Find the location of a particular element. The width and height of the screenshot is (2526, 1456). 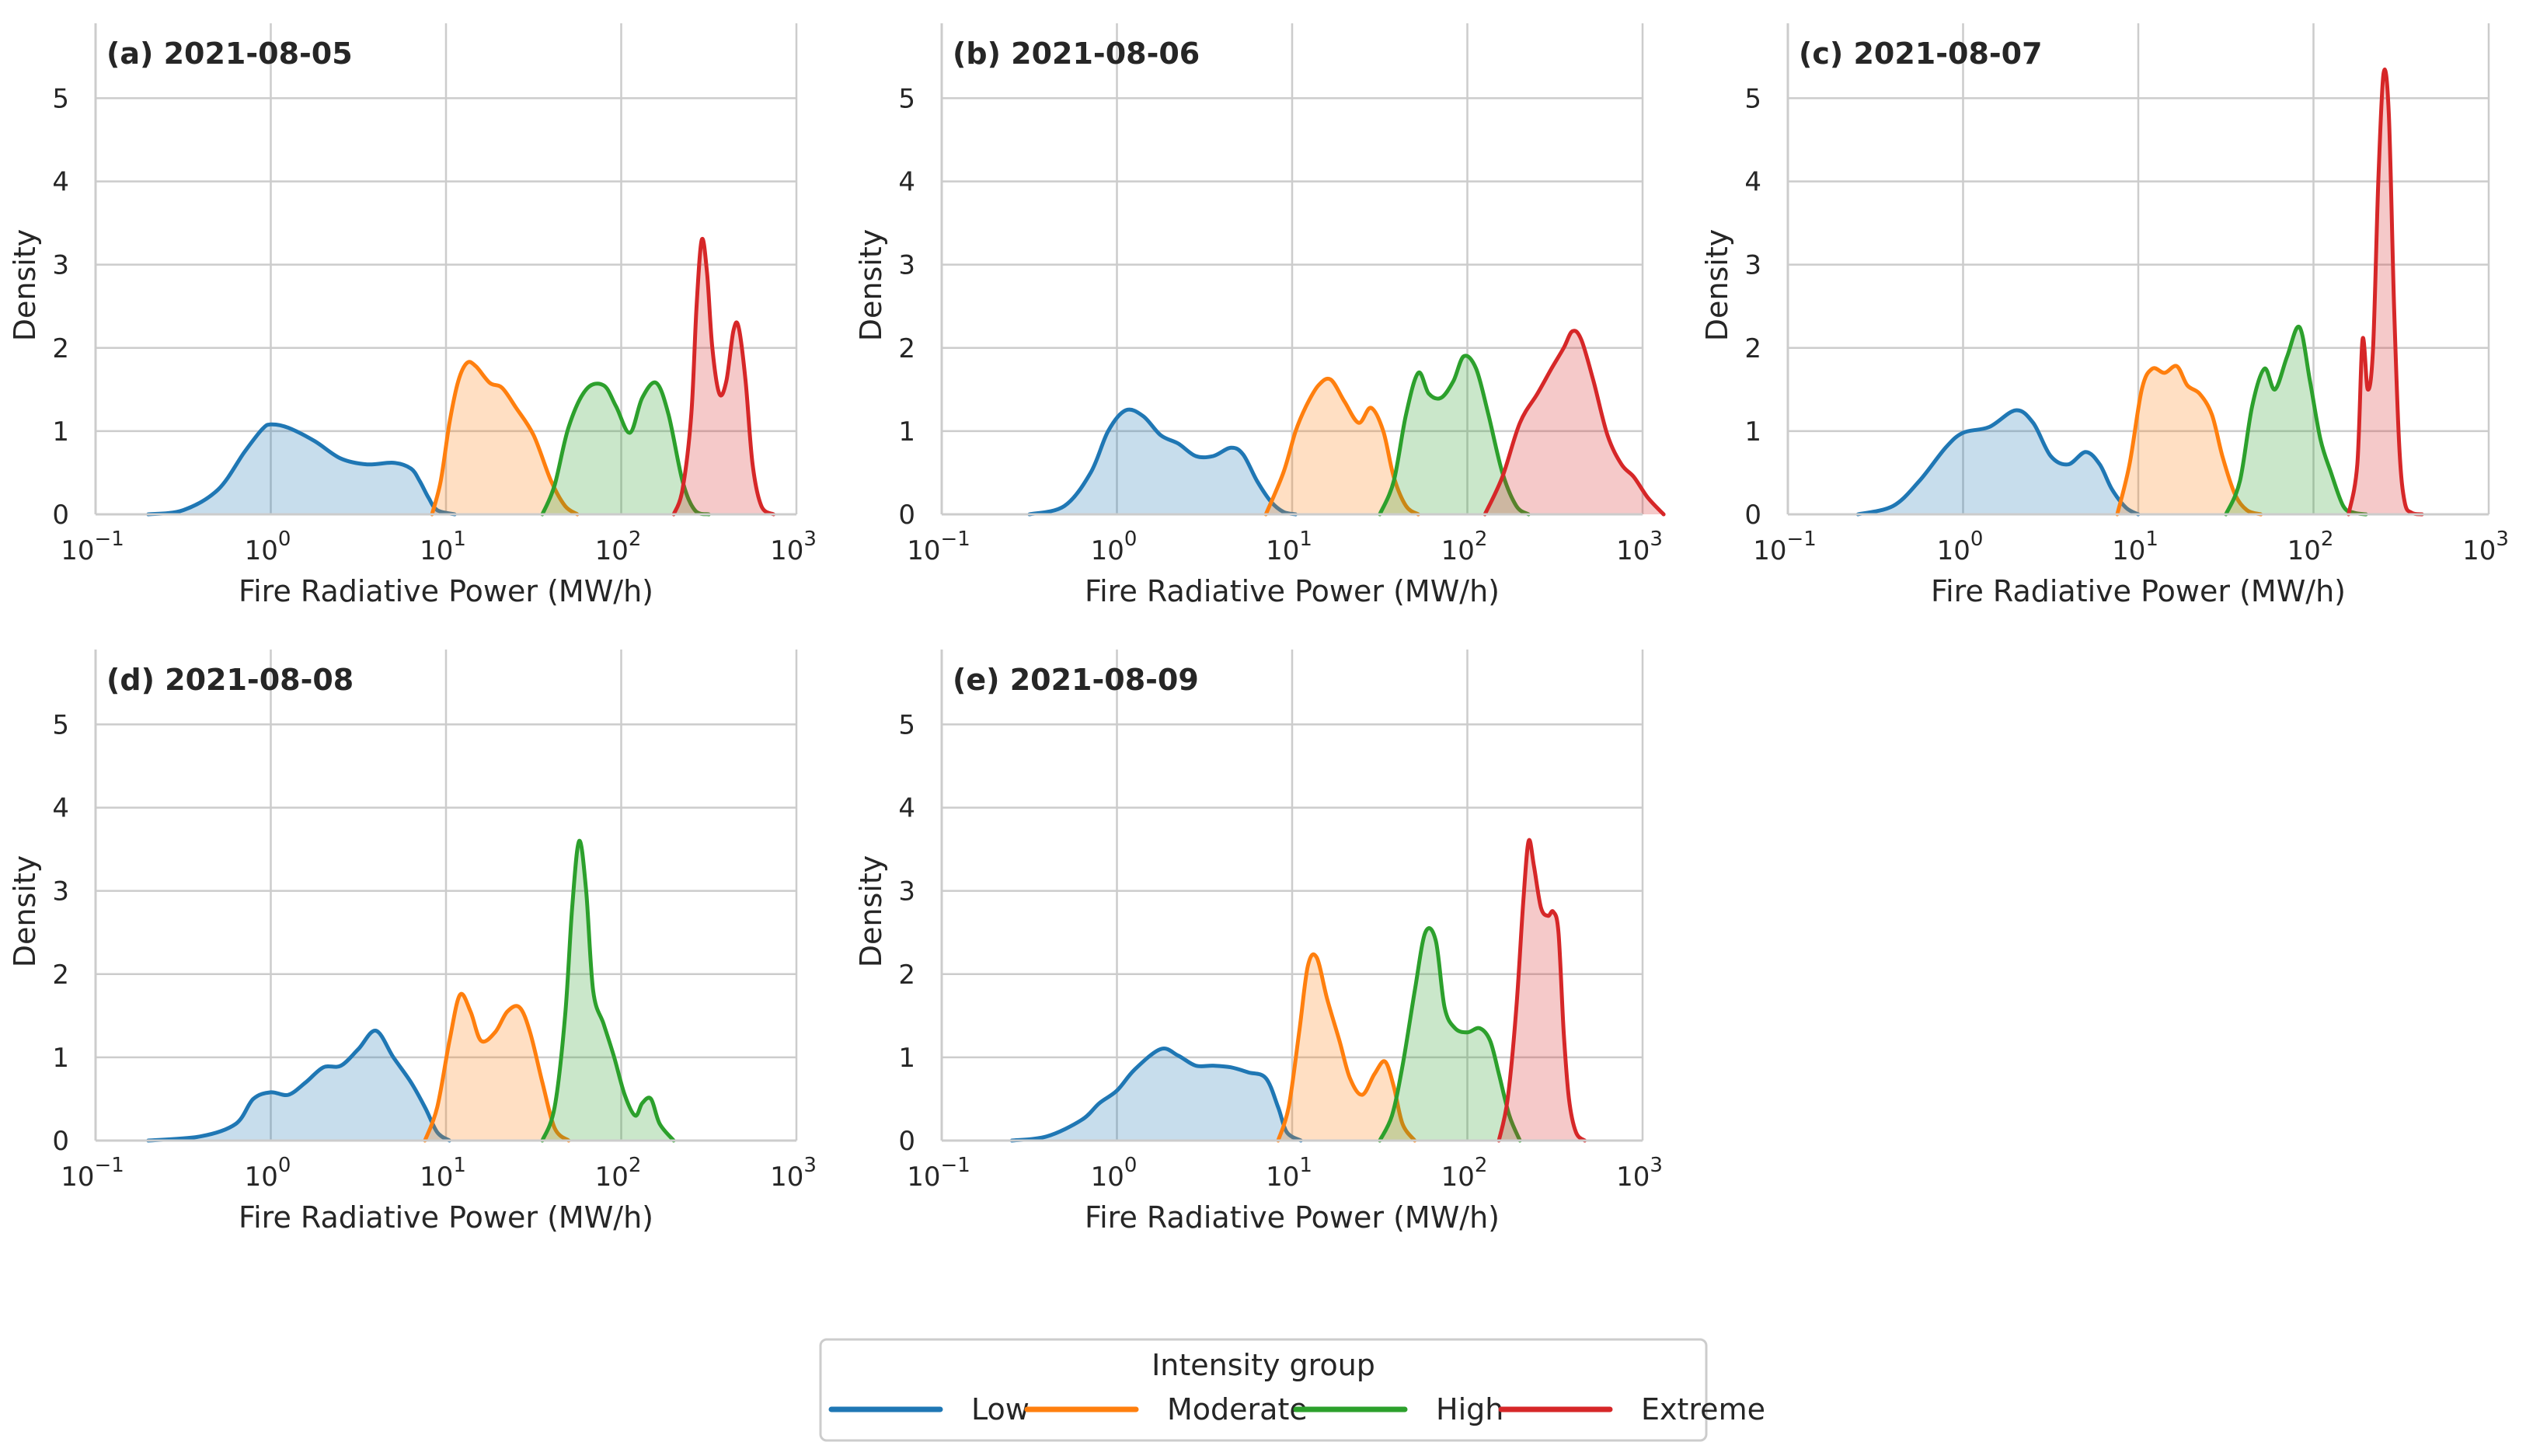

panel-title: (b) 2021-08-06 is located at coordinates (1076, 54).